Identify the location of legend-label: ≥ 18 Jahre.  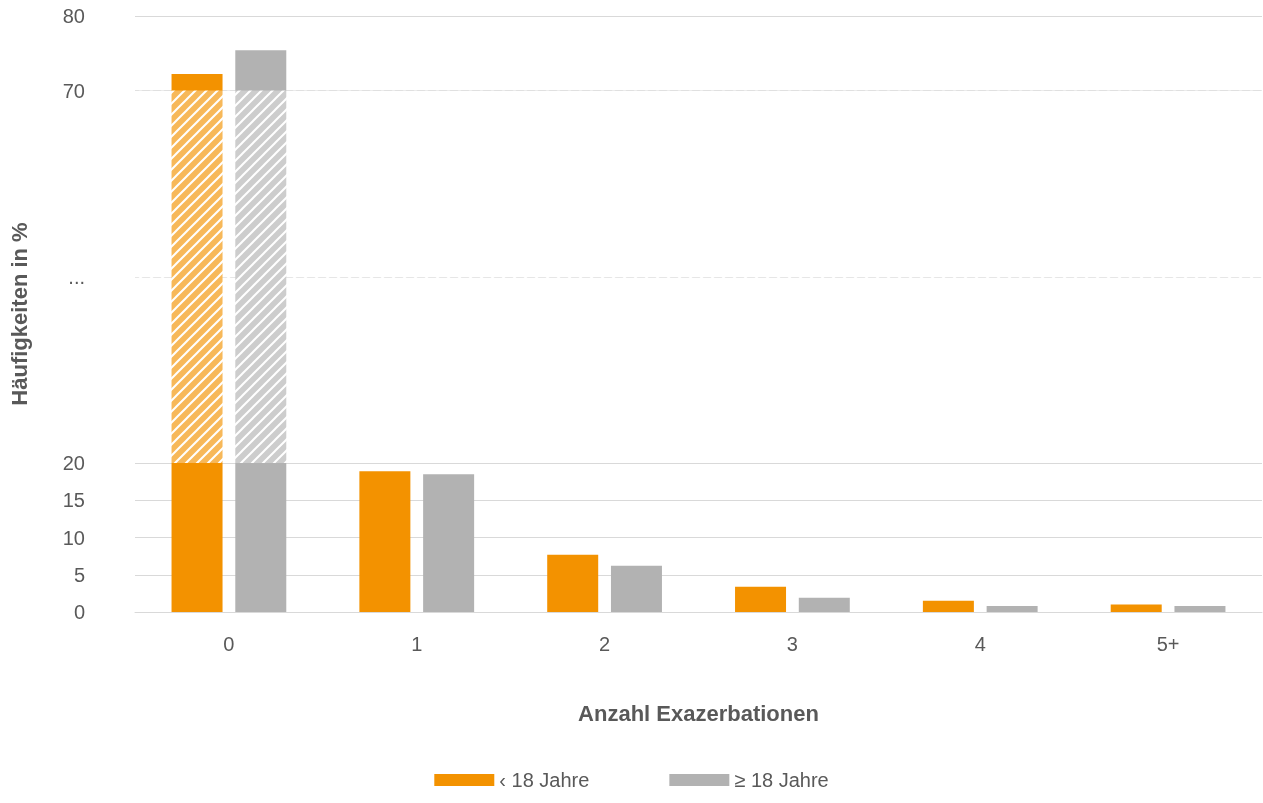
(781, 780).